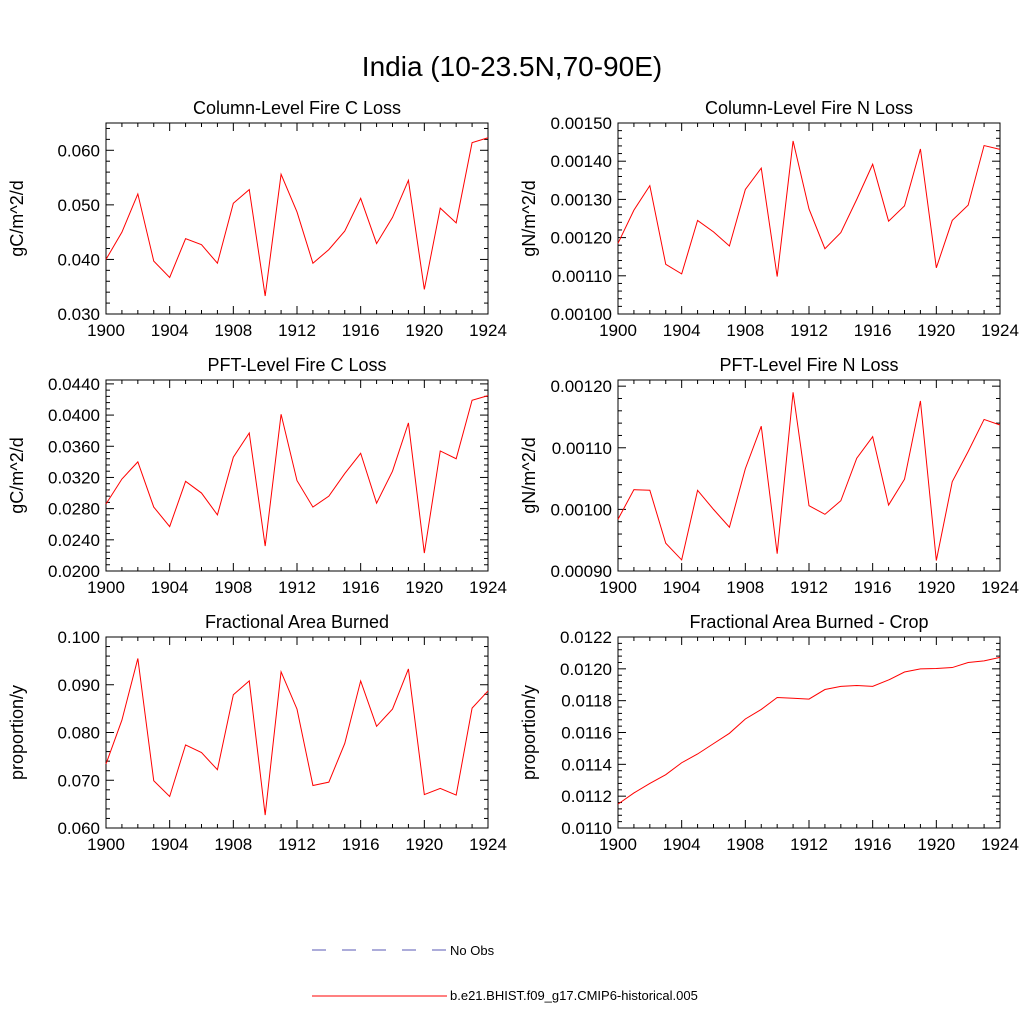 This screenshot has height=1029, width=1024. Describe the element at coordinates (297, 622) in the screenshot. I see `panel-title: Fractional Area Burned` at that location.